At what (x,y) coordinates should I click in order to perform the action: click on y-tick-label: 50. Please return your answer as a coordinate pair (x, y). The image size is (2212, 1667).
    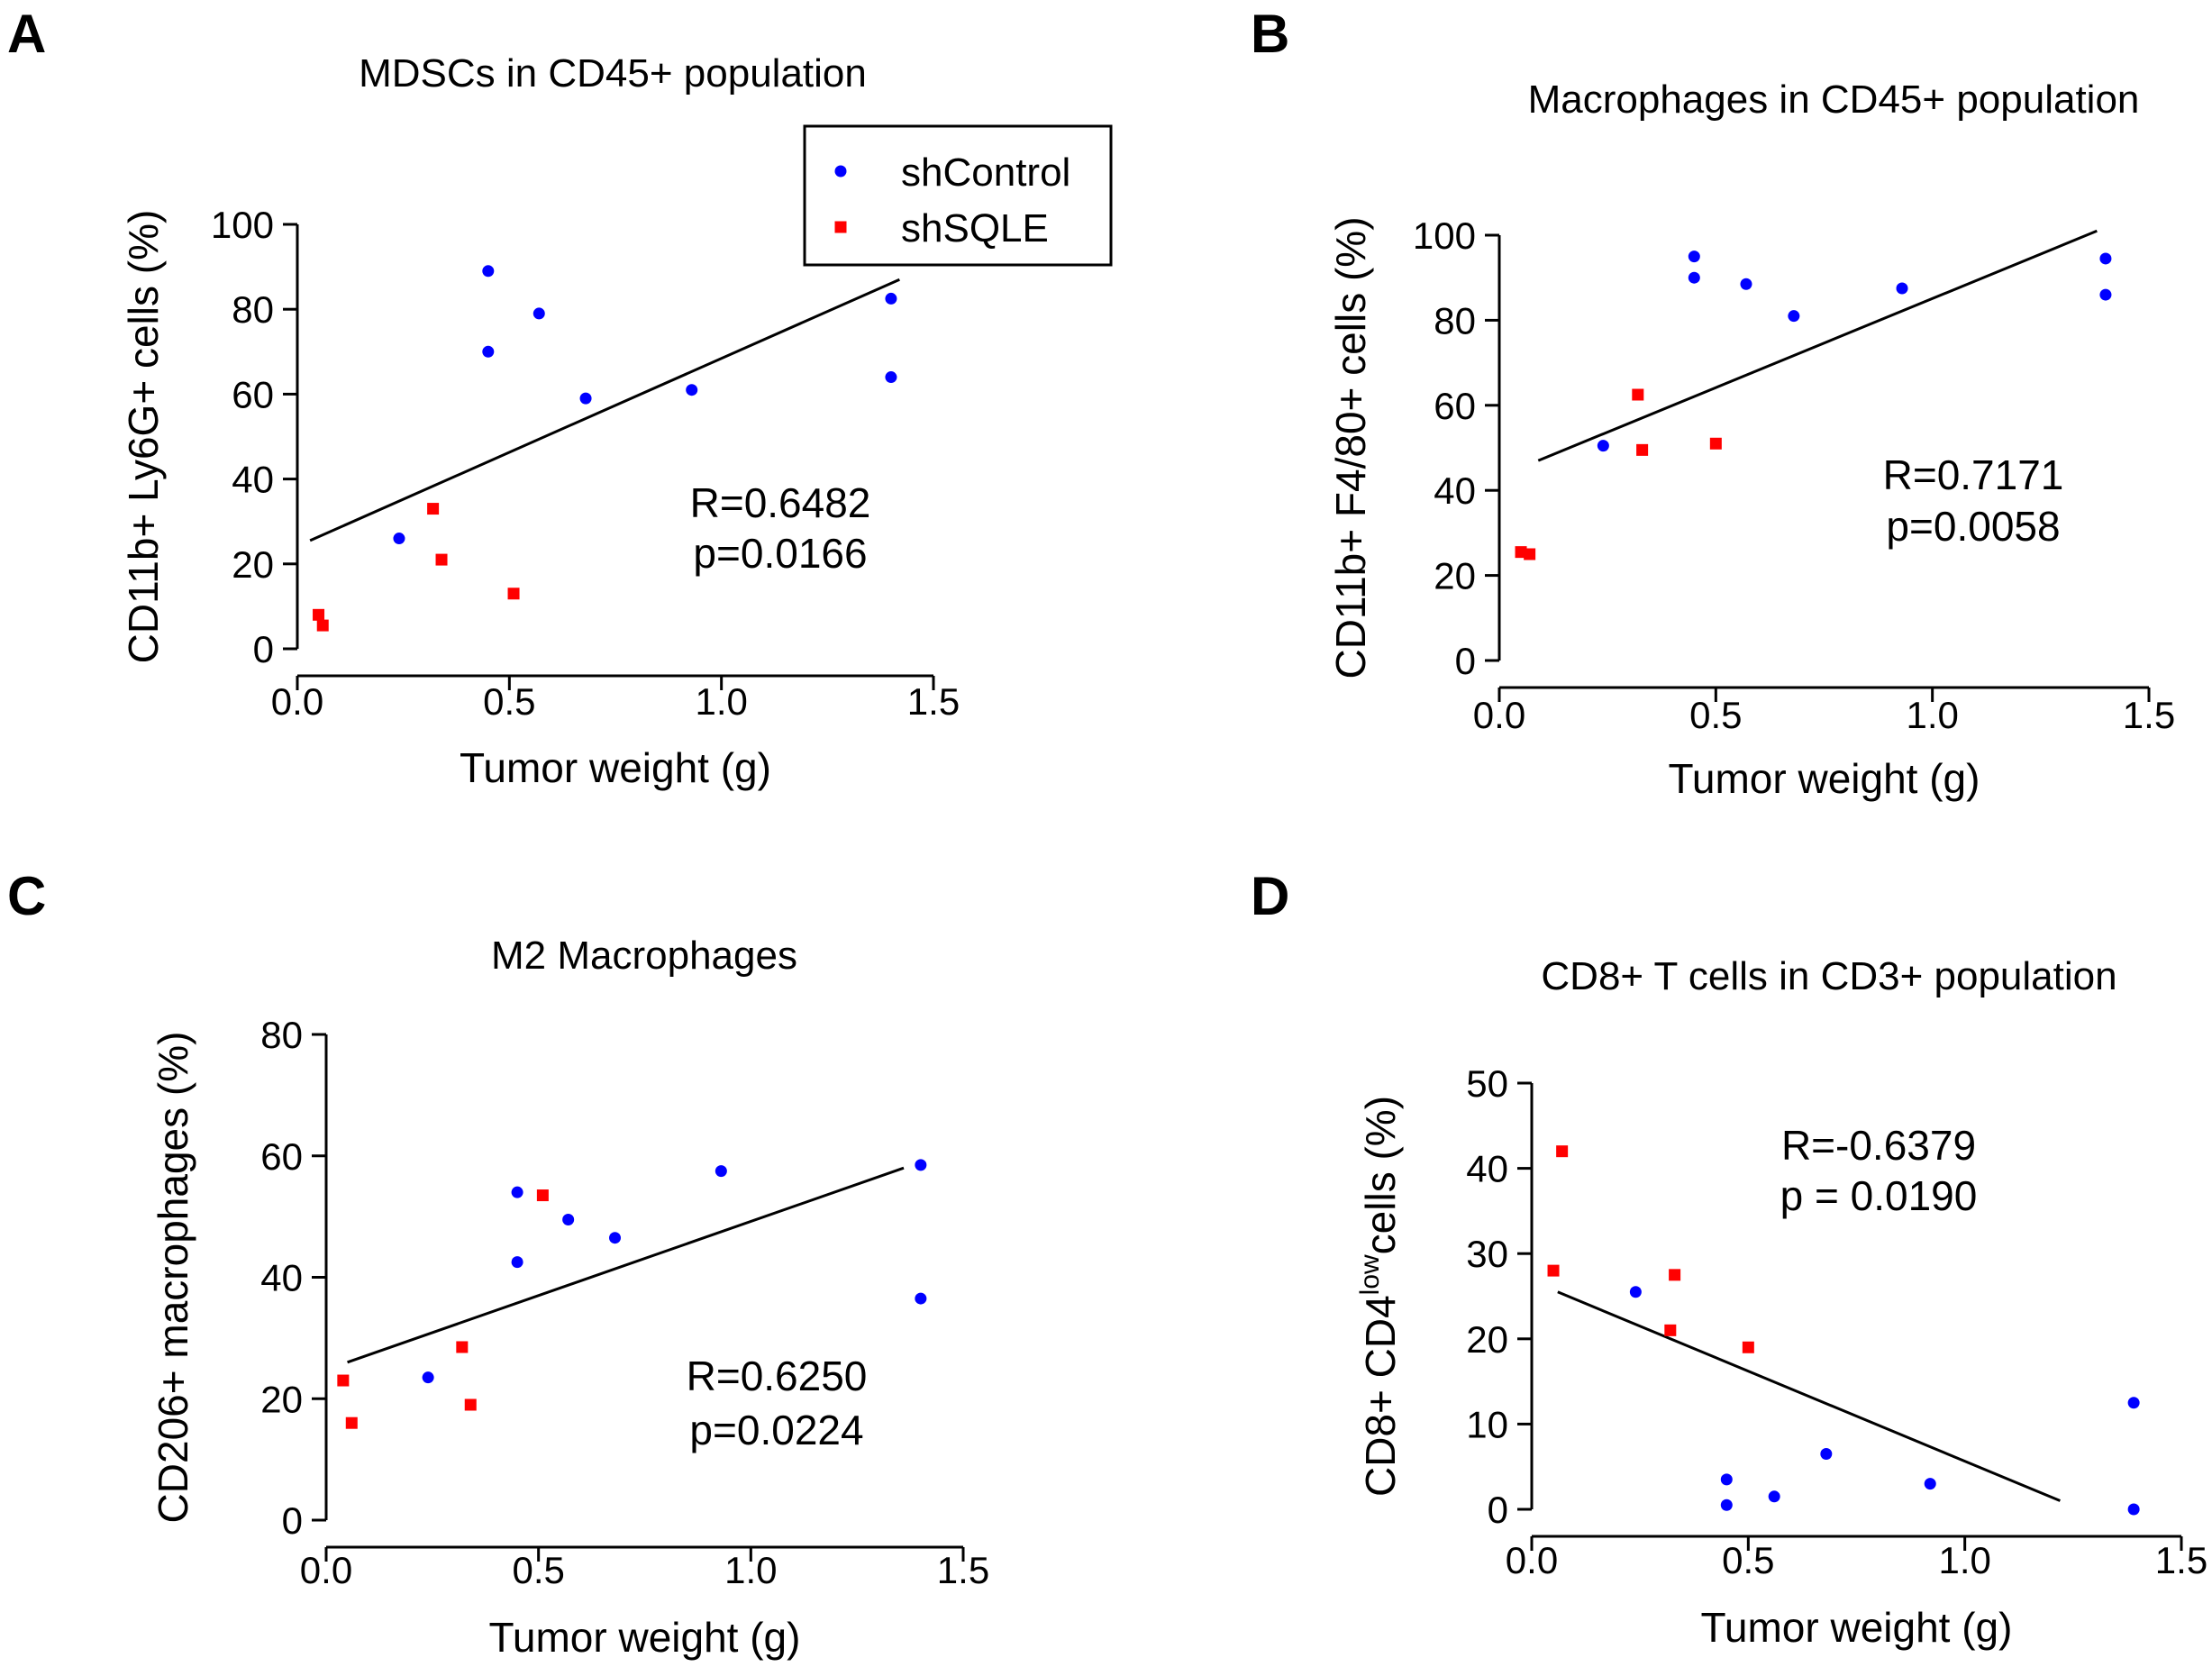
    Looking at the image, I should click on (1487, 1084).